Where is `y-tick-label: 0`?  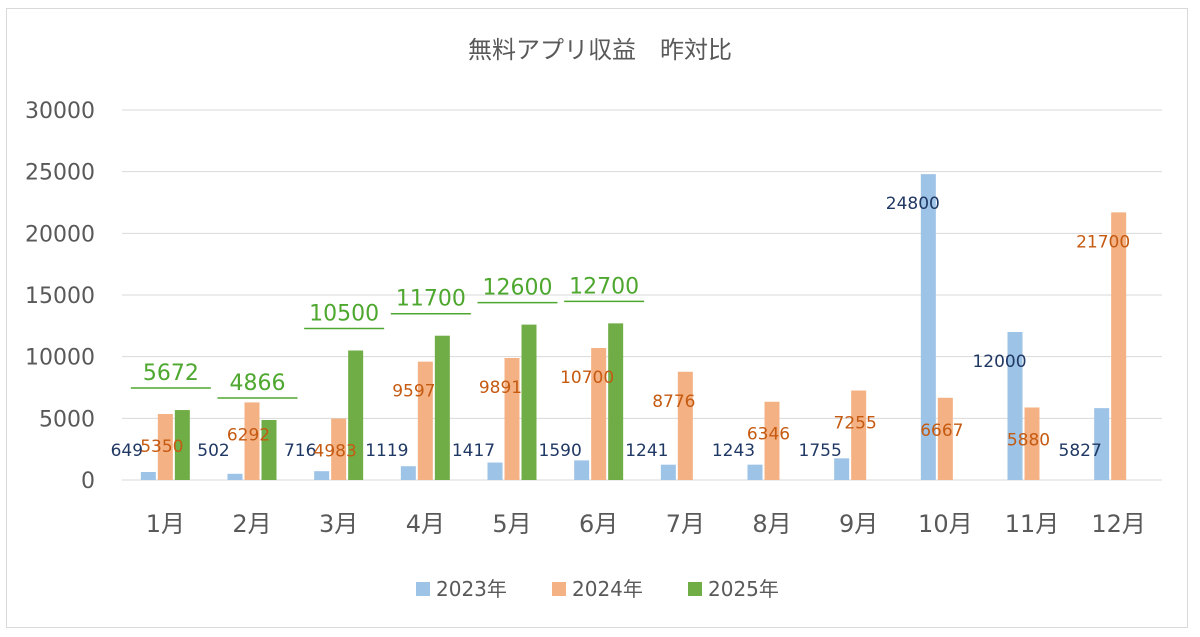 y-tick-label: 0 is located at coordinates (88, 481).